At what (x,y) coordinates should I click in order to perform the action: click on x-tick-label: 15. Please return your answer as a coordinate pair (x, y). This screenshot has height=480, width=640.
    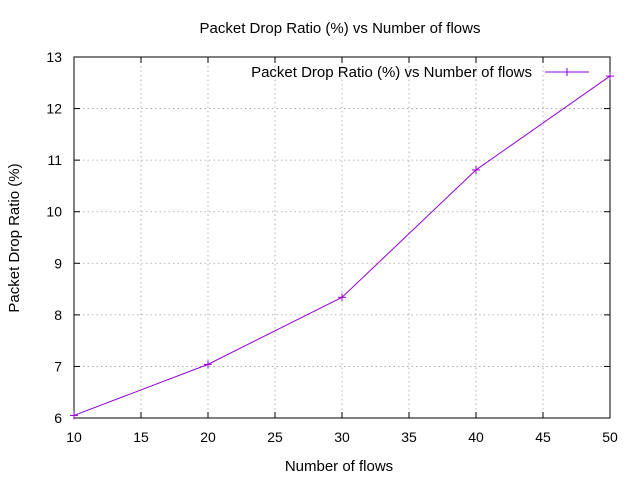
    Looking at the image, I should click on (141, 437).